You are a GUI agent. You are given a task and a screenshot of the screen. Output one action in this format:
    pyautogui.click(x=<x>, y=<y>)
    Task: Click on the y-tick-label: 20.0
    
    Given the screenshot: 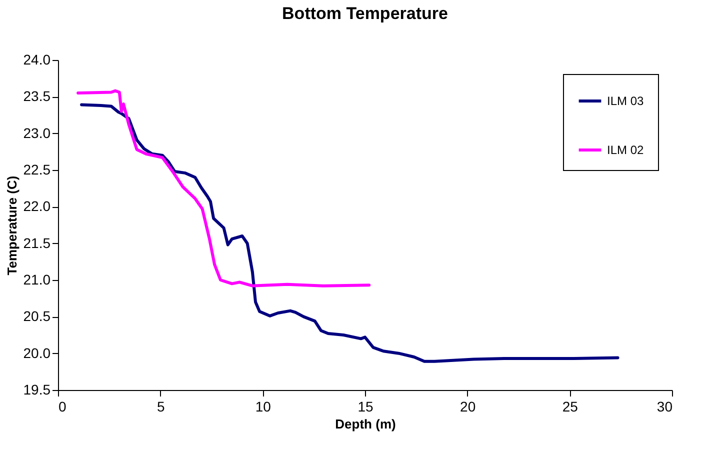 What is the action you would take?
    pyautogui.click(x=37, y=352)
    